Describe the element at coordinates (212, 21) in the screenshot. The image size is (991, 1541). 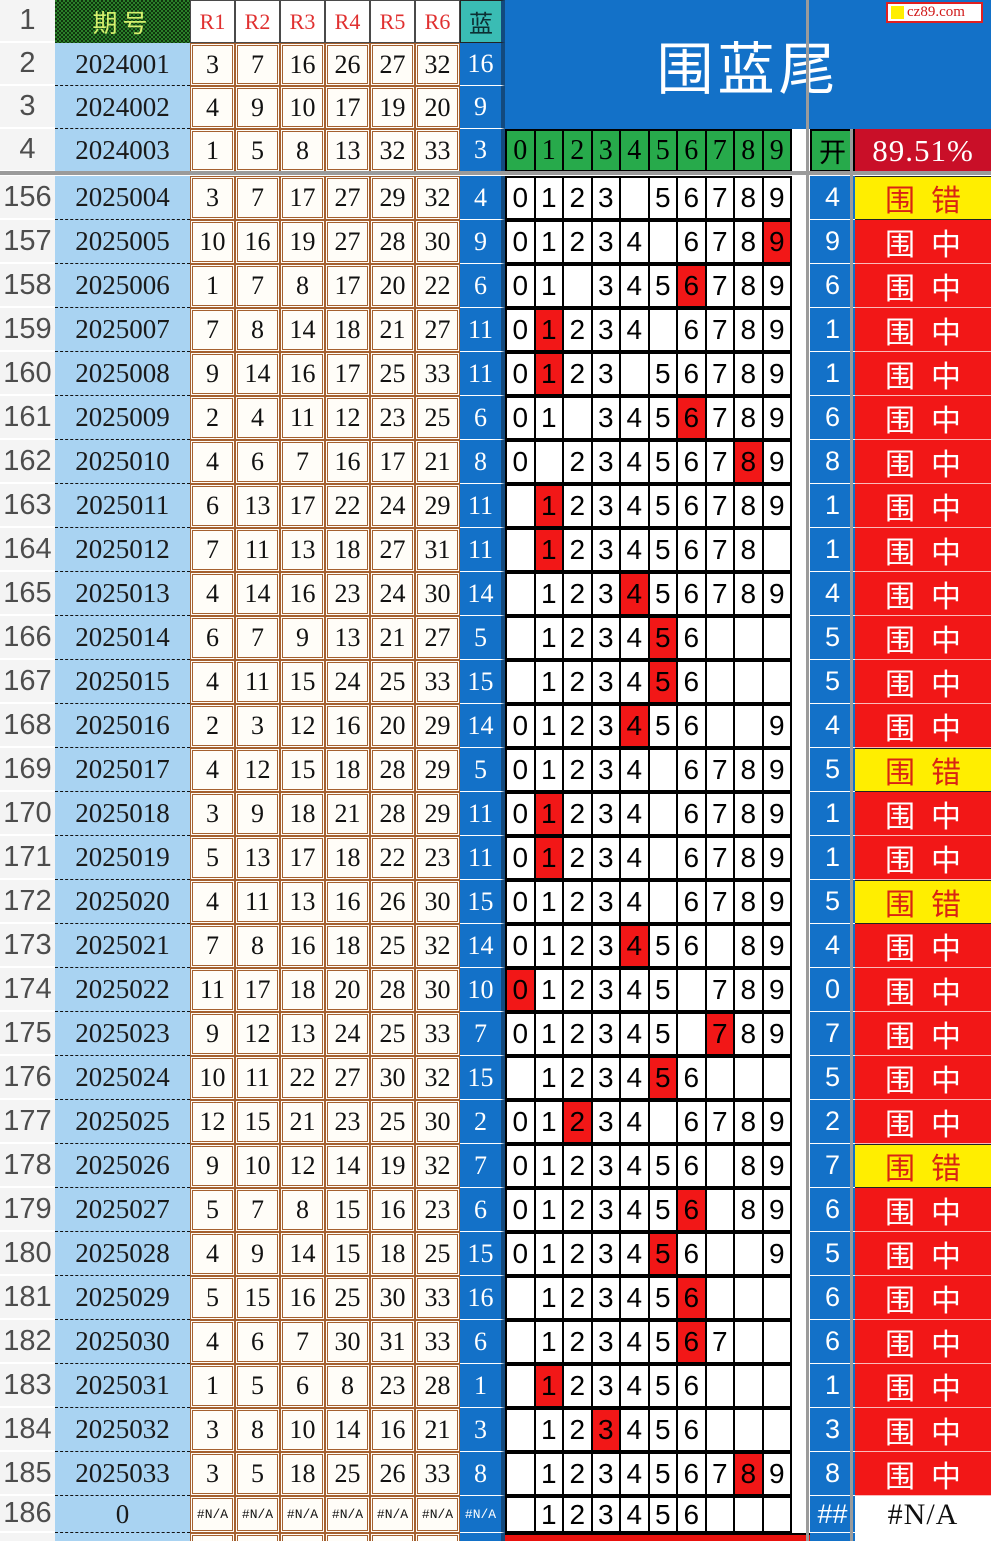
I see `red-column-header: R1` at that location.